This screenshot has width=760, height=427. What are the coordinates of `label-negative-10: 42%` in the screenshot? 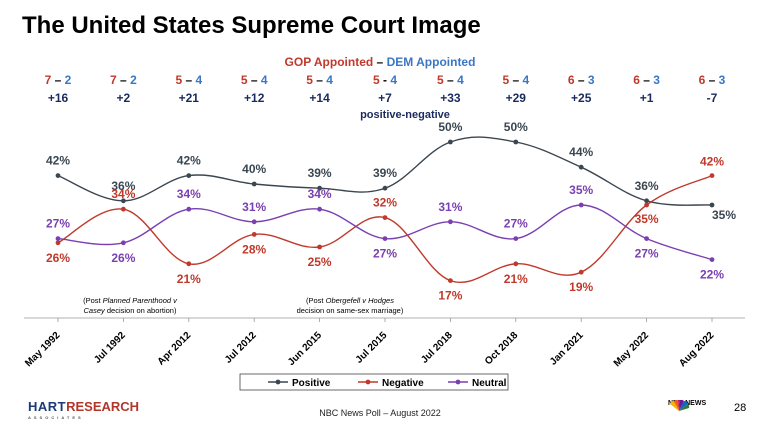 It's located at (712, 162).